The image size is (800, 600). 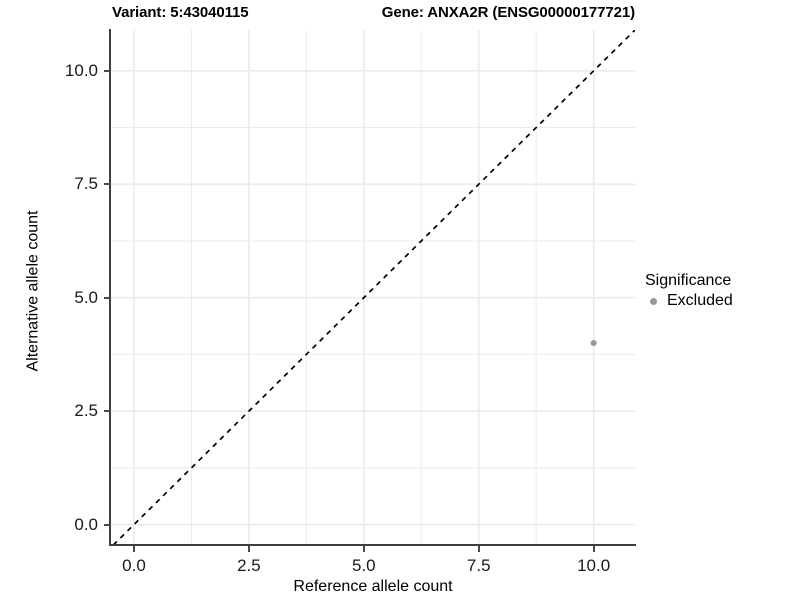 What do you see at coordinates (86, 184) in the screenshot?
I see `y-axis-tick-label: 7.5` at bounding box center [86, 184].